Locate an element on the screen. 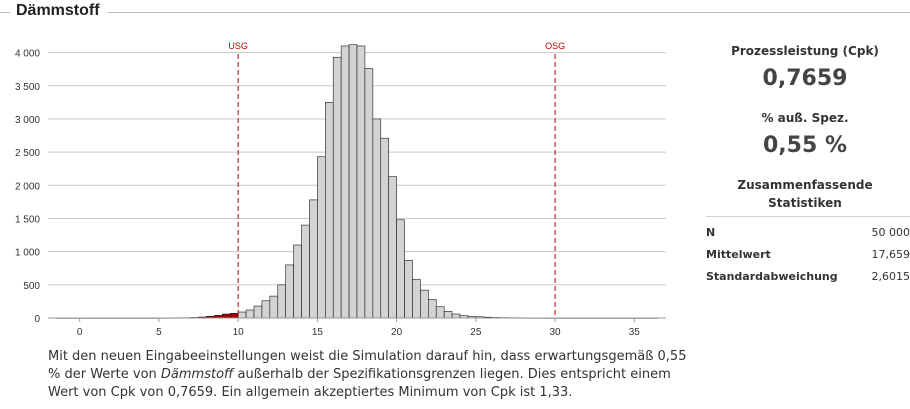 This screenshot has width=910, height=409. x-tick-label: 35 is located at coordinates (635, 332).